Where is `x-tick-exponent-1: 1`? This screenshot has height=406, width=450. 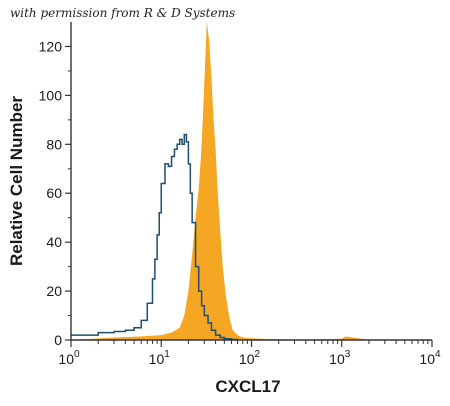
x-tick-exponent-1: 1 is located at coordinates (167, 354).